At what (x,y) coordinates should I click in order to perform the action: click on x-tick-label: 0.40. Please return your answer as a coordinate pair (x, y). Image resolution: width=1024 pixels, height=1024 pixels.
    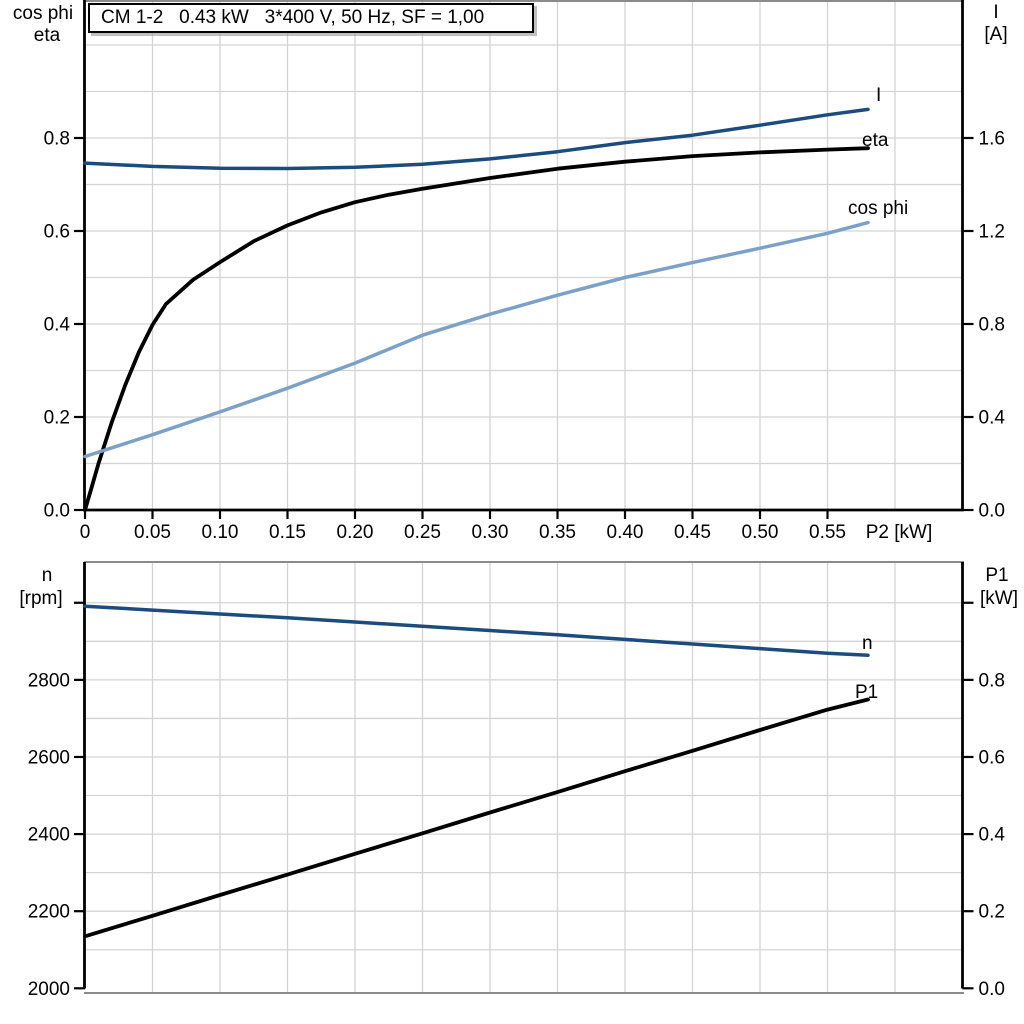
    Looking at the image, I should click on (625, 532).